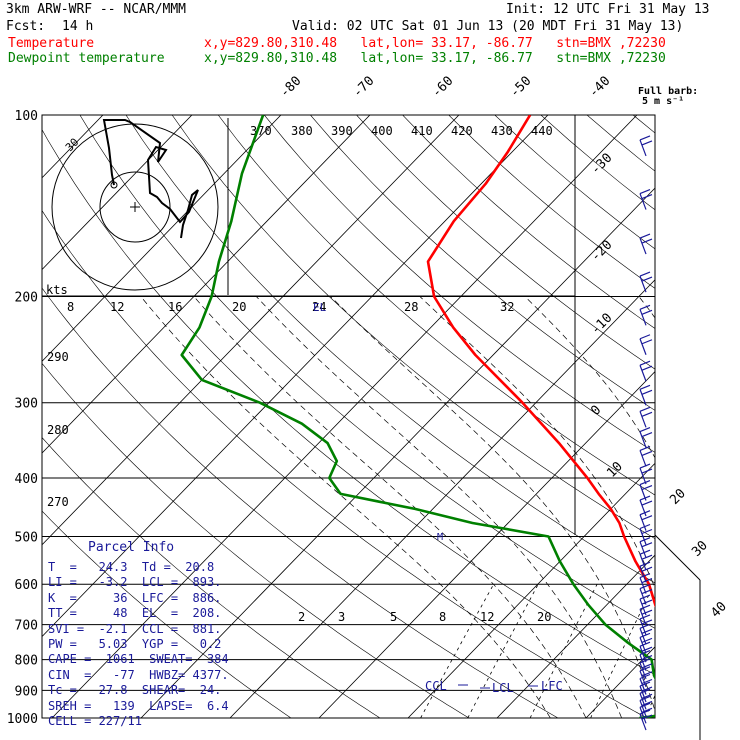 The height and width of the screenshot is (740, 740). I want to click on dewpoint-legend: Dewpoint temperature, so click(86, 58).